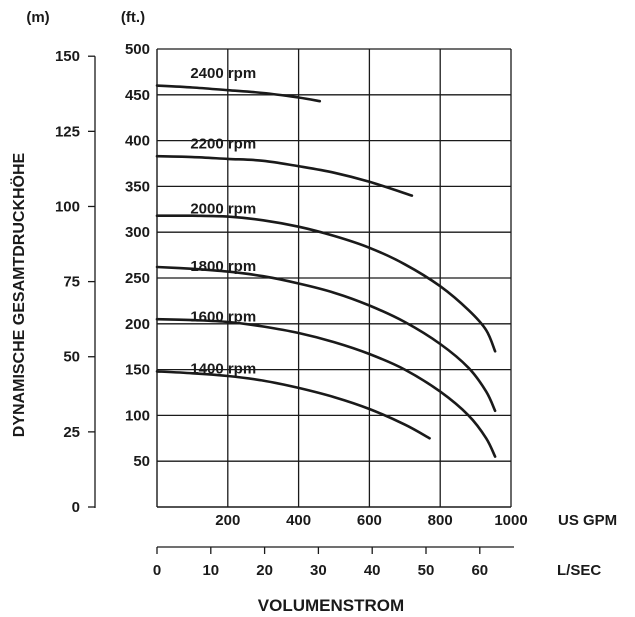  Describe the element at coordinates (137, 370) in the screenshot. I see `y-tick-label-ft: 150` at that location.